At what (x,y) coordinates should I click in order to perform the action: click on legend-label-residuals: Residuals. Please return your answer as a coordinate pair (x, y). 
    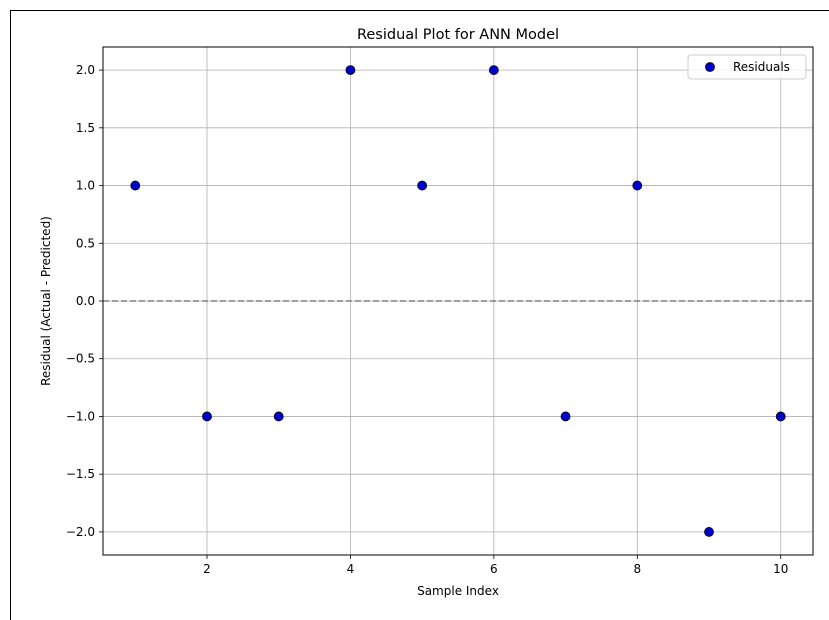
    Looking at the image, I should click on (761, 67).